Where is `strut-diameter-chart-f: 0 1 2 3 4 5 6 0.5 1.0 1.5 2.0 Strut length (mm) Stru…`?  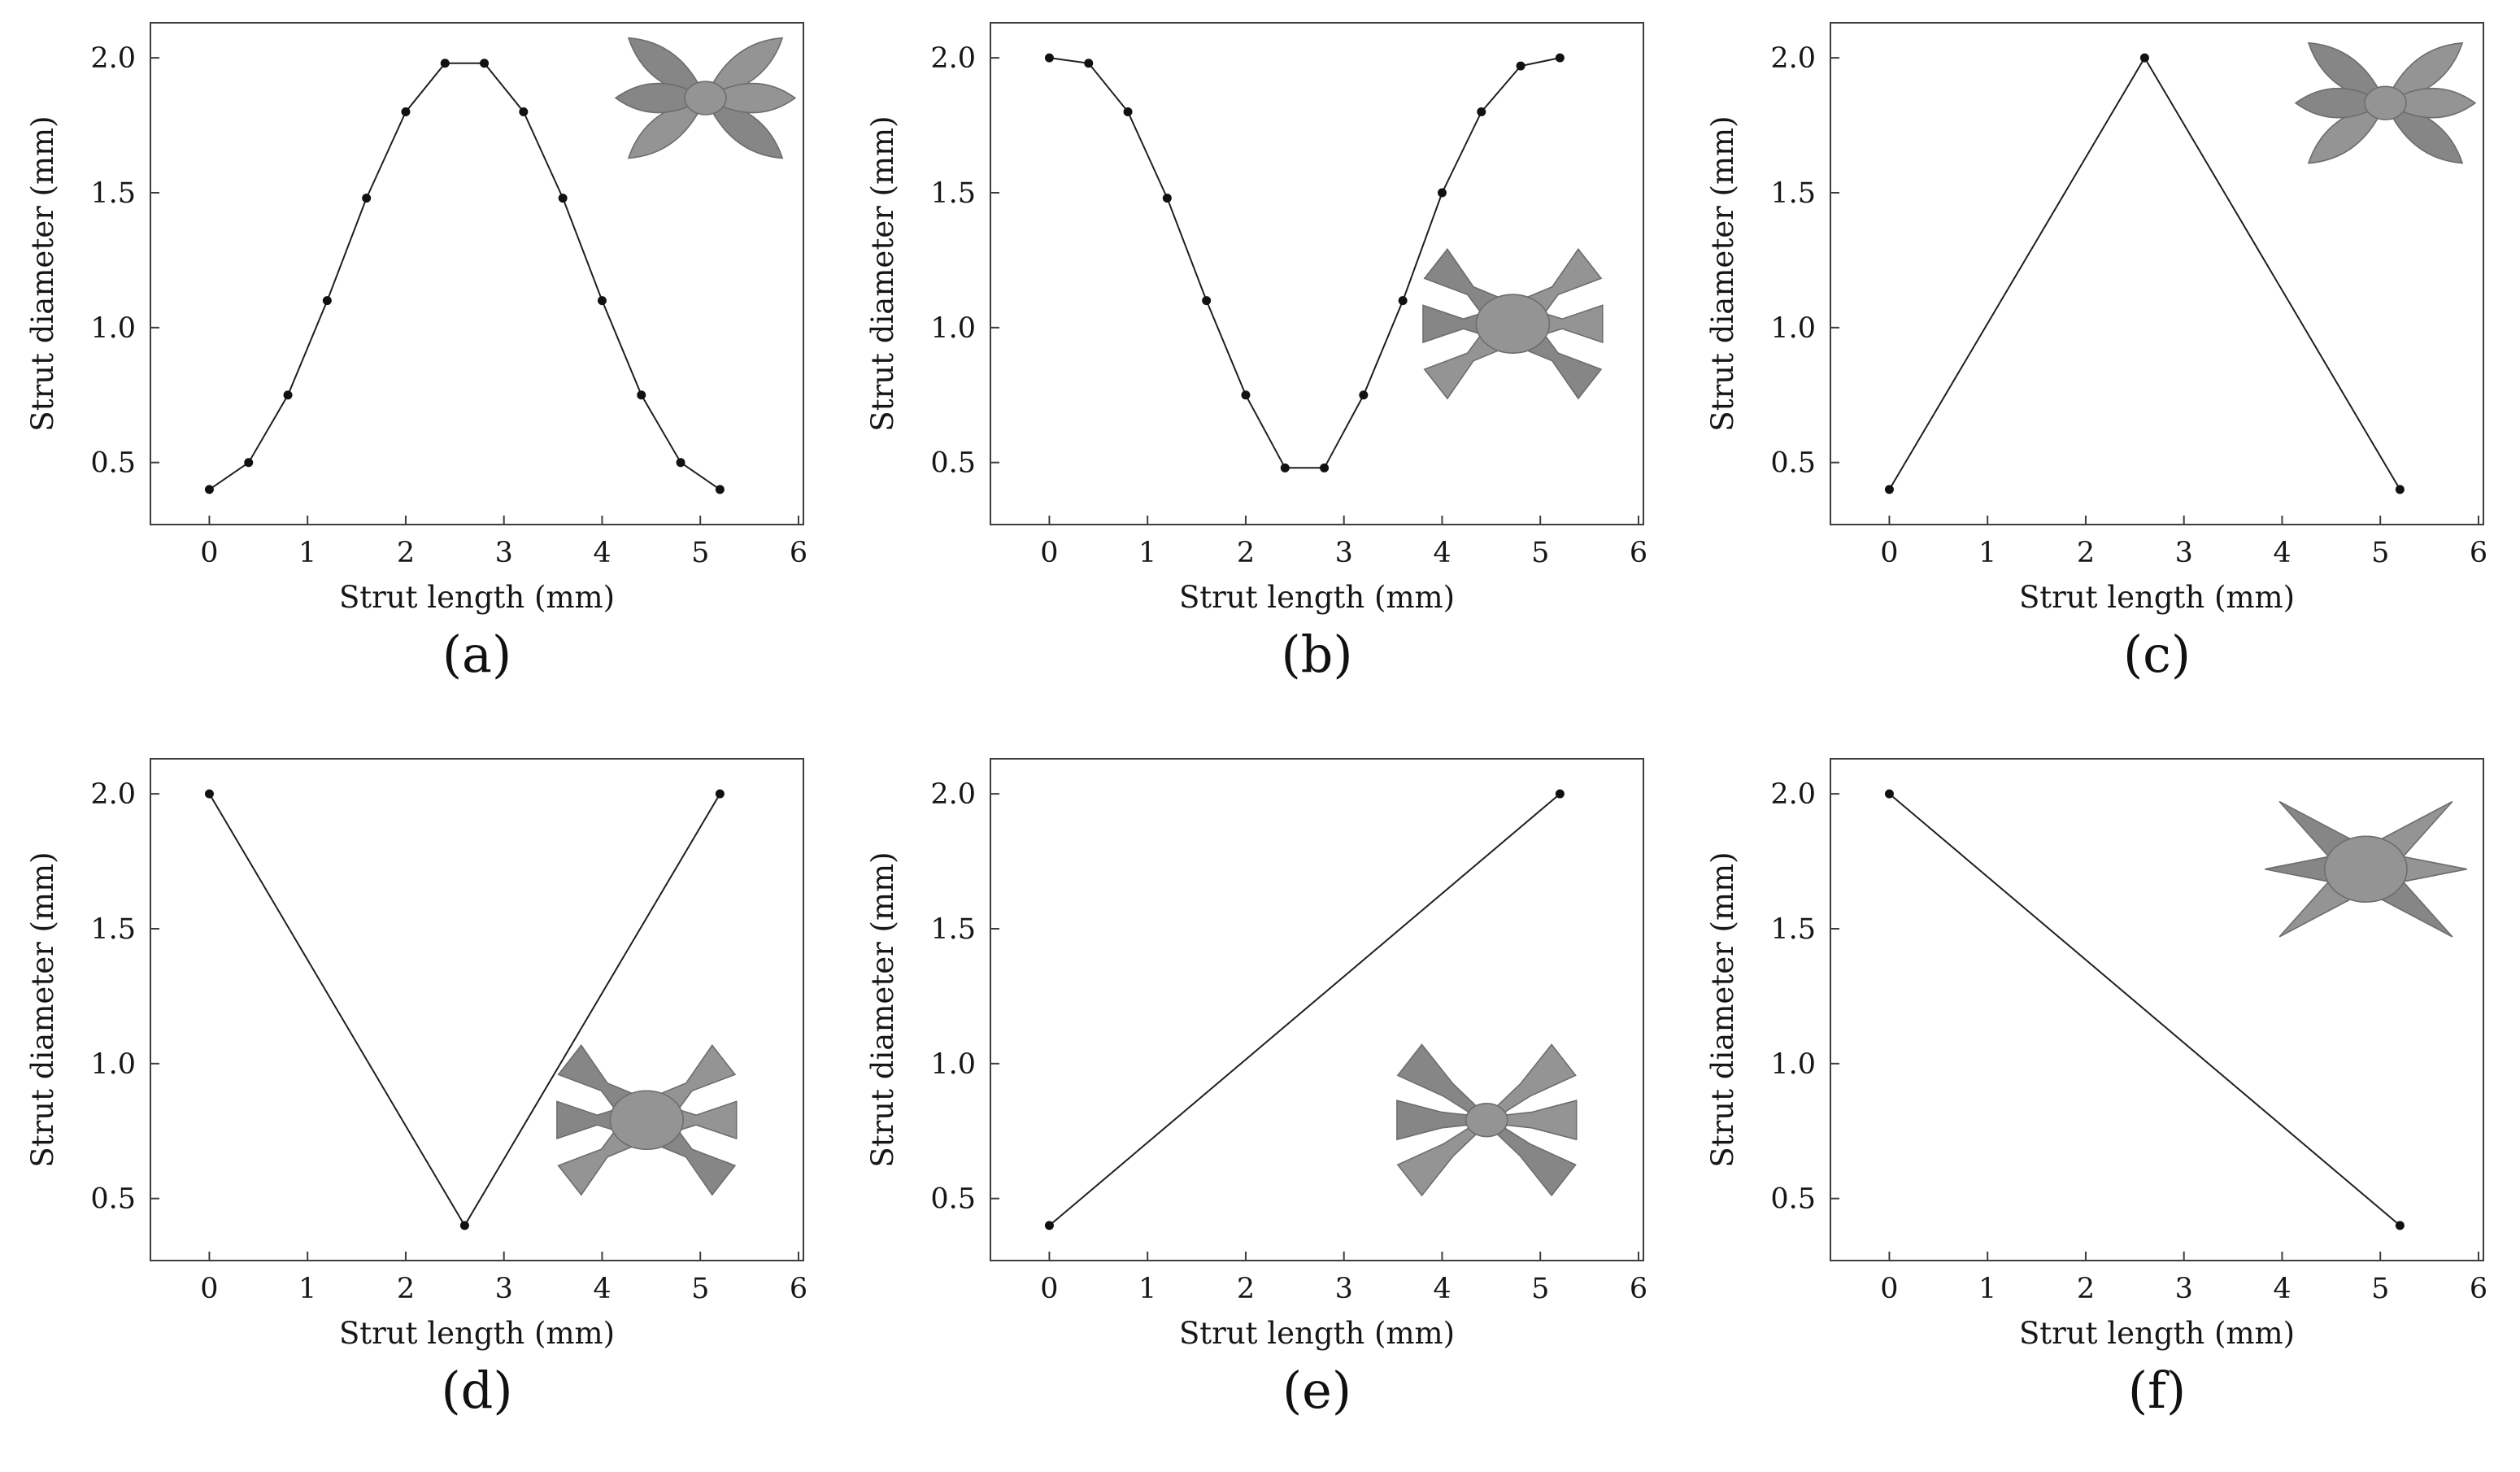 strut-diameter-chart-f: 0 1 2 3 4 5 6 0.5 1.0 1.5 2.0 Strut length (mm) Stru… is located at coordinates (2096, 1055).